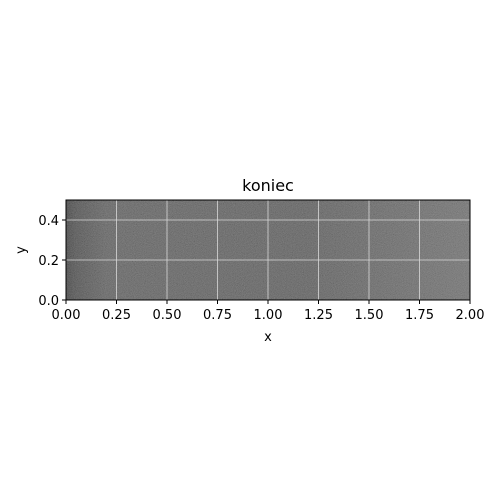  What do you see at coordinates (48, 301) in the screenshot?
I see `y-tick-label: 0.0` at bounding box center [48, 301].